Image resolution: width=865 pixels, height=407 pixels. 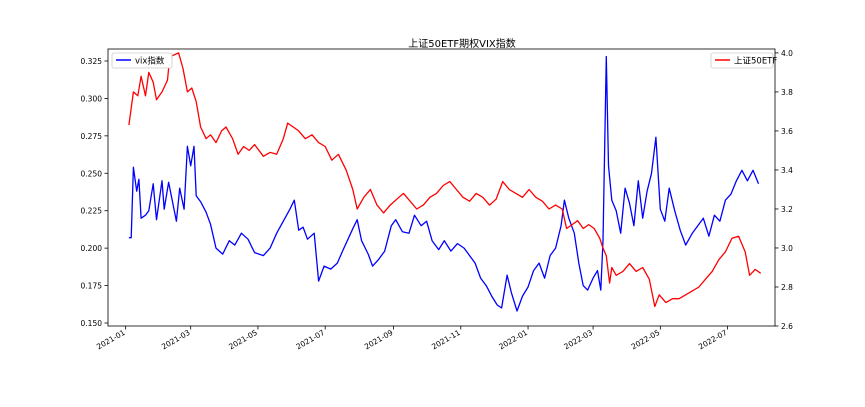 What do you see at coordinates (176, 340) in the screenshot?
I see `x-tick-label: 2021-03` at bounding box center [176, 340].